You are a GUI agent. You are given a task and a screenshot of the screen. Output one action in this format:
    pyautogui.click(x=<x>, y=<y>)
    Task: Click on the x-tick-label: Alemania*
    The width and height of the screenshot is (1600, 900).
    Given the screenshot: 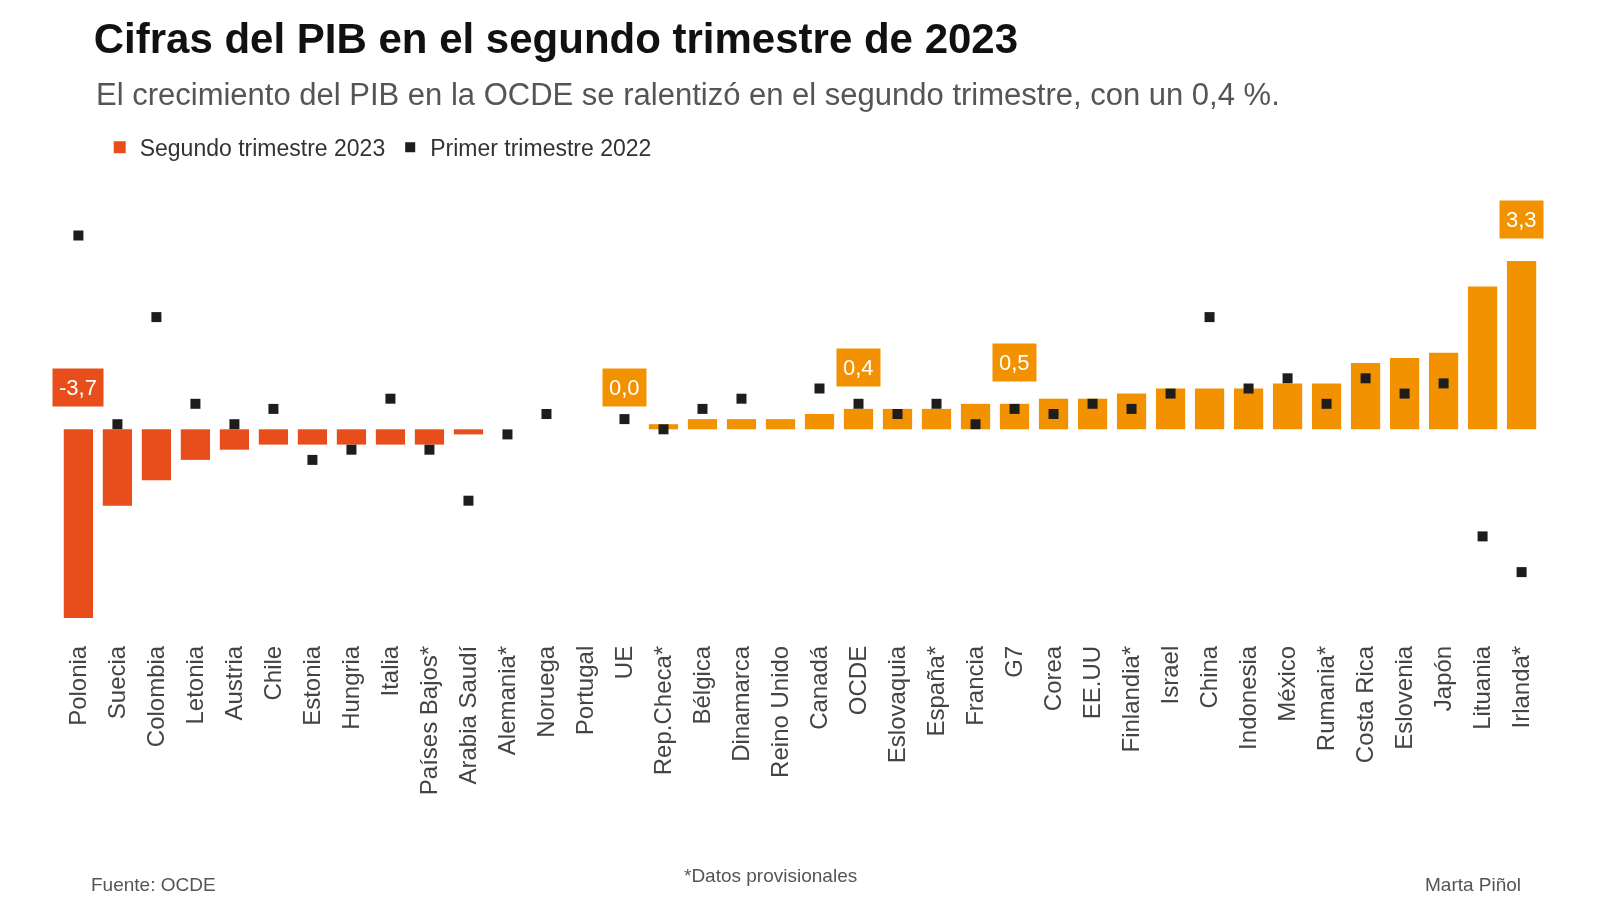 What is the action you would take?
    pyautogui.click(x=507, y=700)
    